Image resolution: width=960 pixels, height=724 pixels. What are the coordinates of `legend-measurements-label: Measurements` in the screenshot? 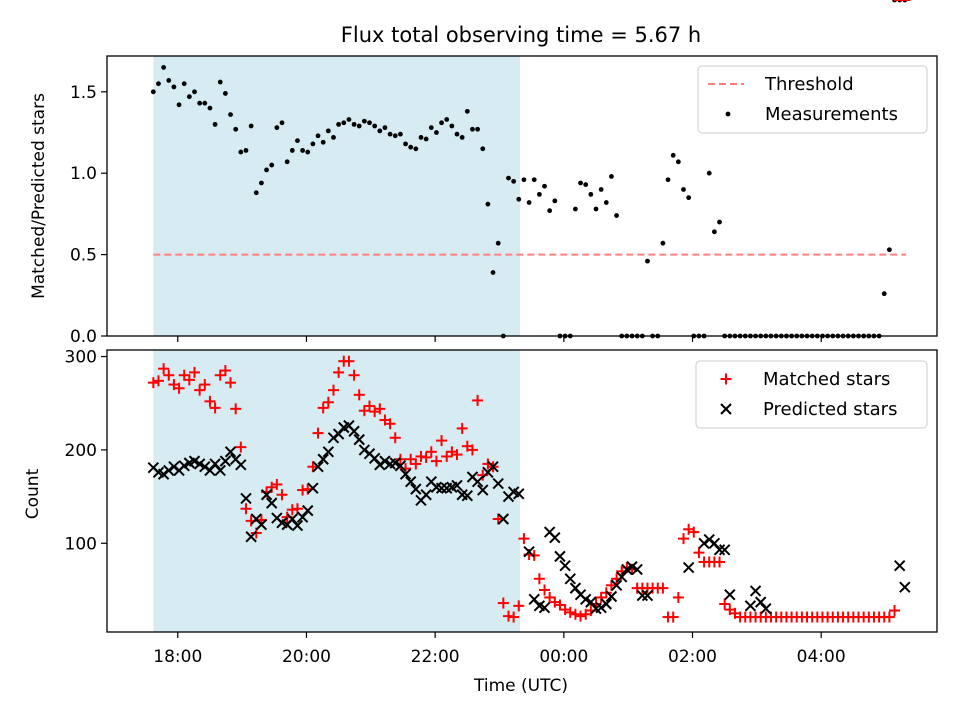 It's located at (831, 114).